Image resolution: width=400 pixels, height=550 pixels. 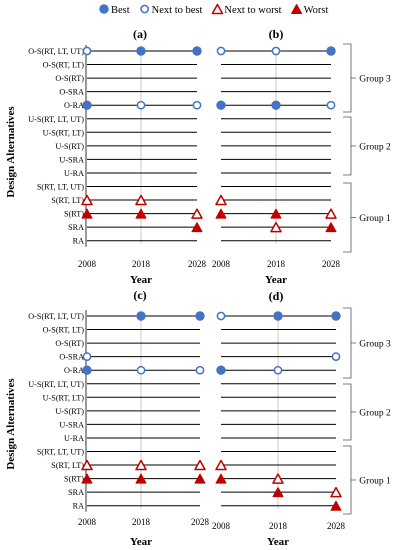 What do you see at coordinates (76, 227) in the screenshot?
I see `category-label: SRA` at bounding box center [76, 227].